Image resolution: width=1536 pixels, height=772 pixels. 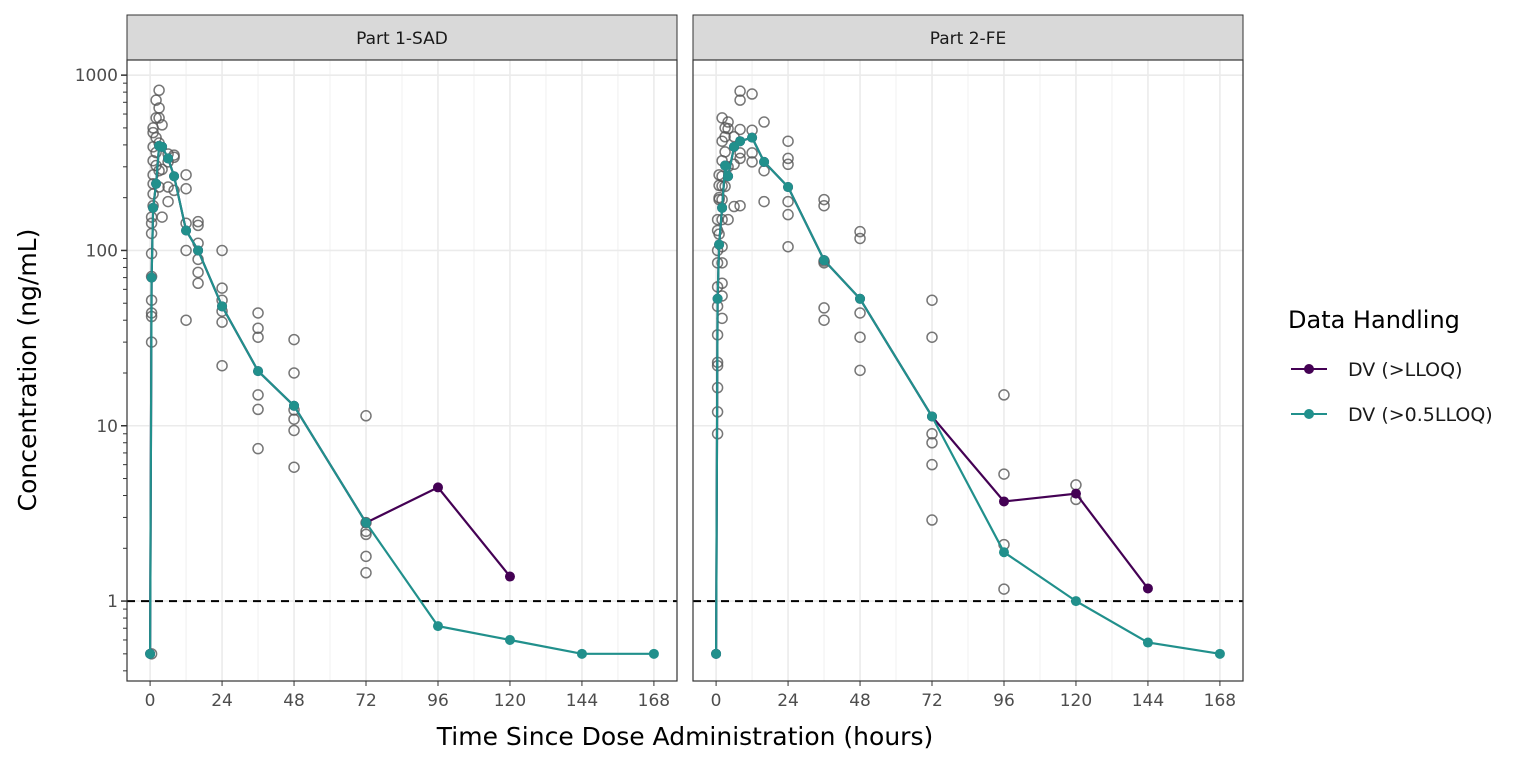 What do you see at coordinates (438, 701) in the screenshot?
I see `x-tick-label: 96` at bounding box center [438, 701].